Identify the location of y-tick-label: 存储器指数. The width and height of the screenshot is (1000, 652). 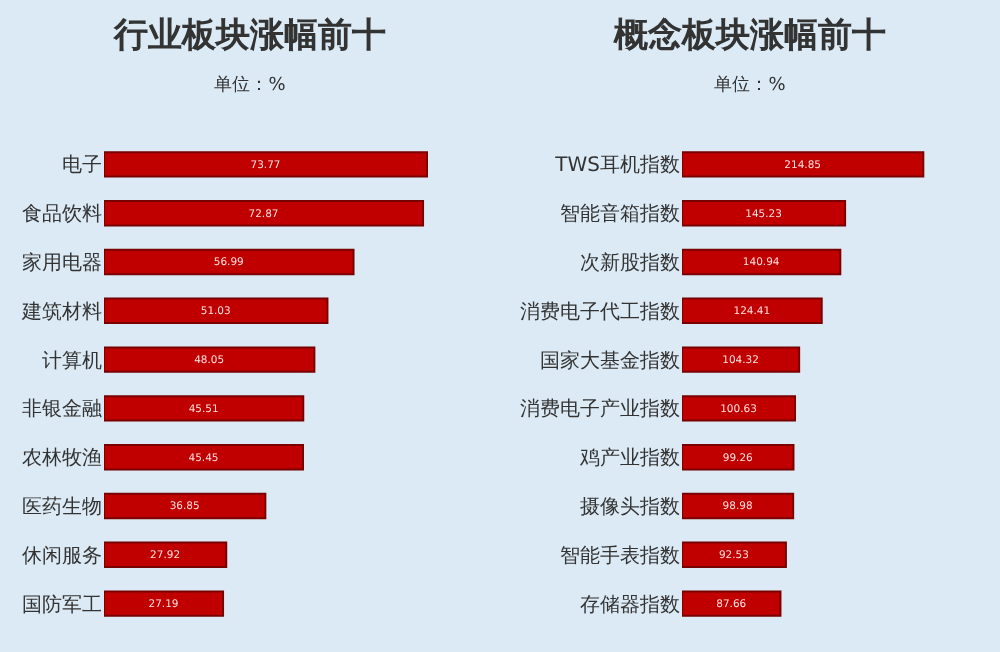
(630, 604).